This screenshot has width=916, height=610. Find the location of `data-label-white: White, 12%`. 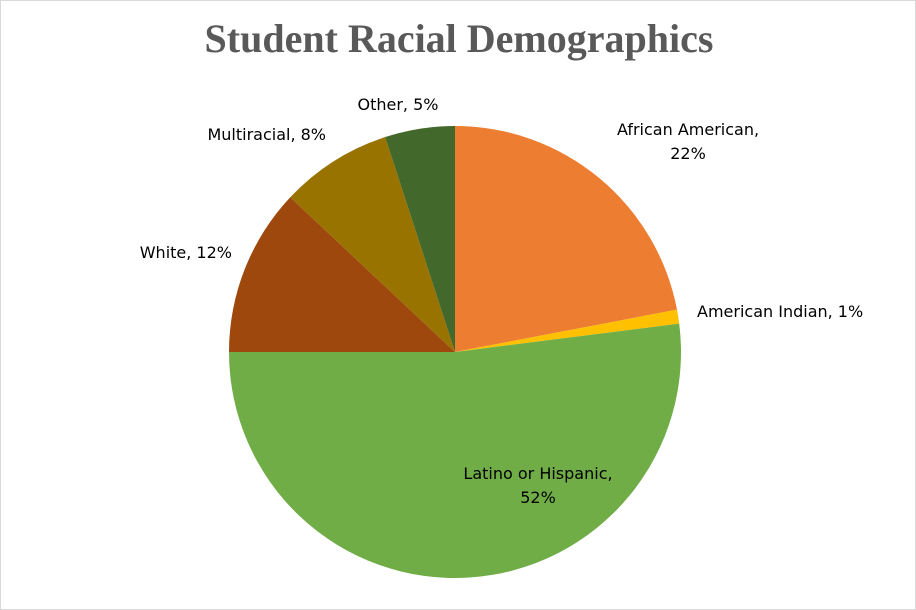

data-label-white: White, 12% is located at coordinates (186, 252).